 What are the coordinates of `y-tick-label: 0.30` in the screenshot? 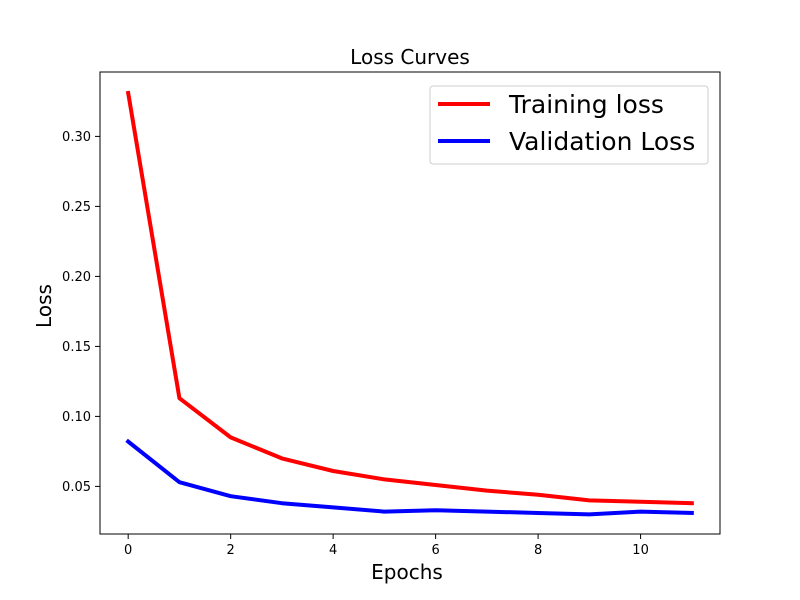 It's located at (76, 137).